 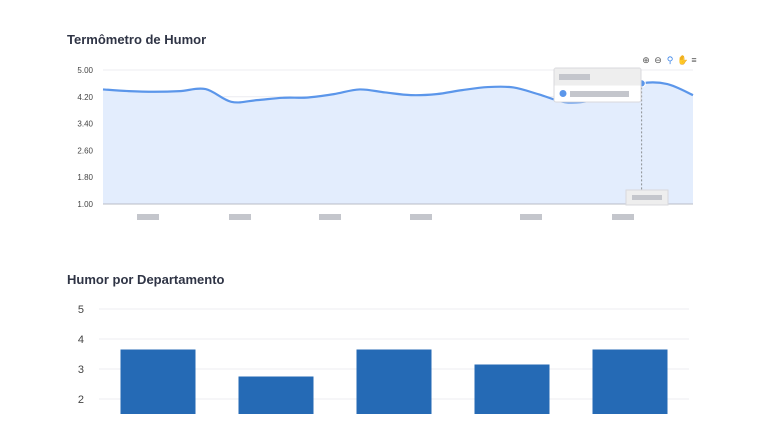 What do you see at coordinates (85, 70) in the screenshot?
I see `y-tick-label: 5.00` at bounding box center [85, 70].